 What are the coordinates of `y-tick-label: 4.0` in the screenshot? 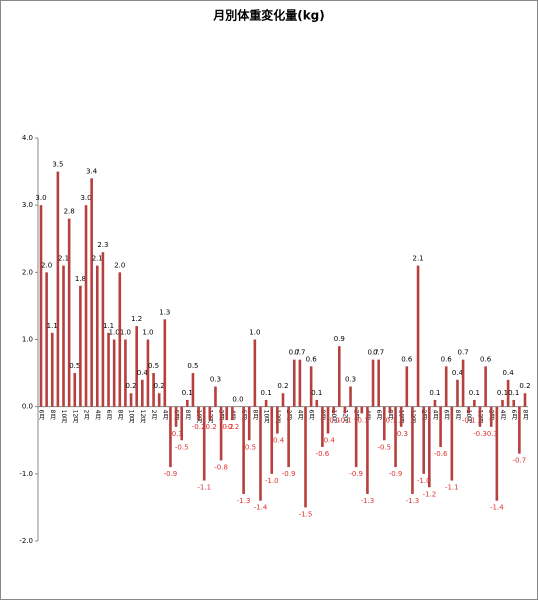 It's located at (27, 138).